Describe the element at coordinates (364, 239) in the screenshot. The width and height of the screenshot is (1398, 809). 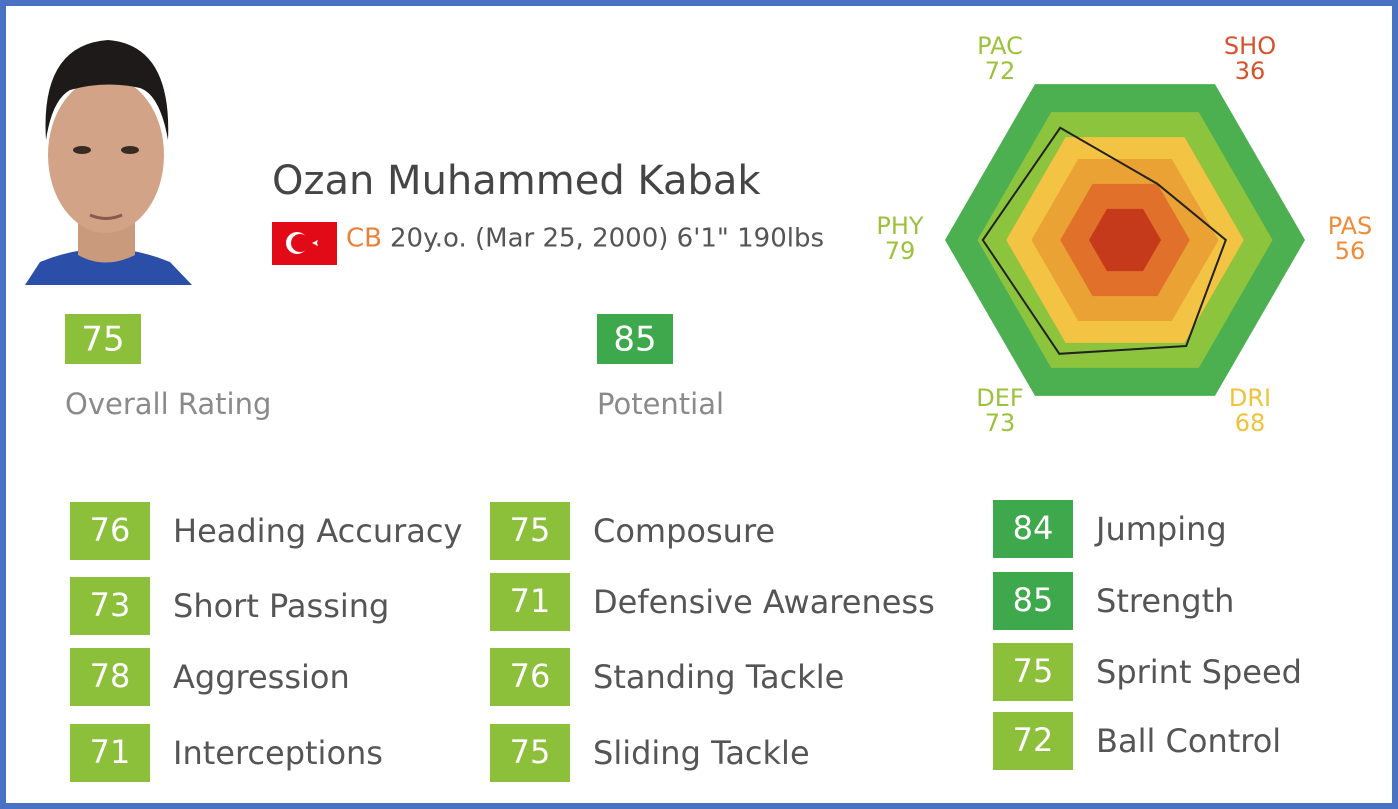
I see `position: CB` at that location.